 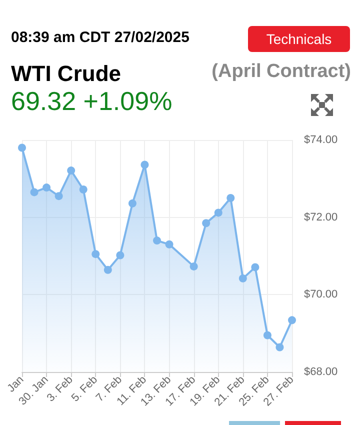 What do you see at coordinates (321, 294) in the screenshot?
I see `y-tick-label: $70.00` at bounding box center [321, 294].